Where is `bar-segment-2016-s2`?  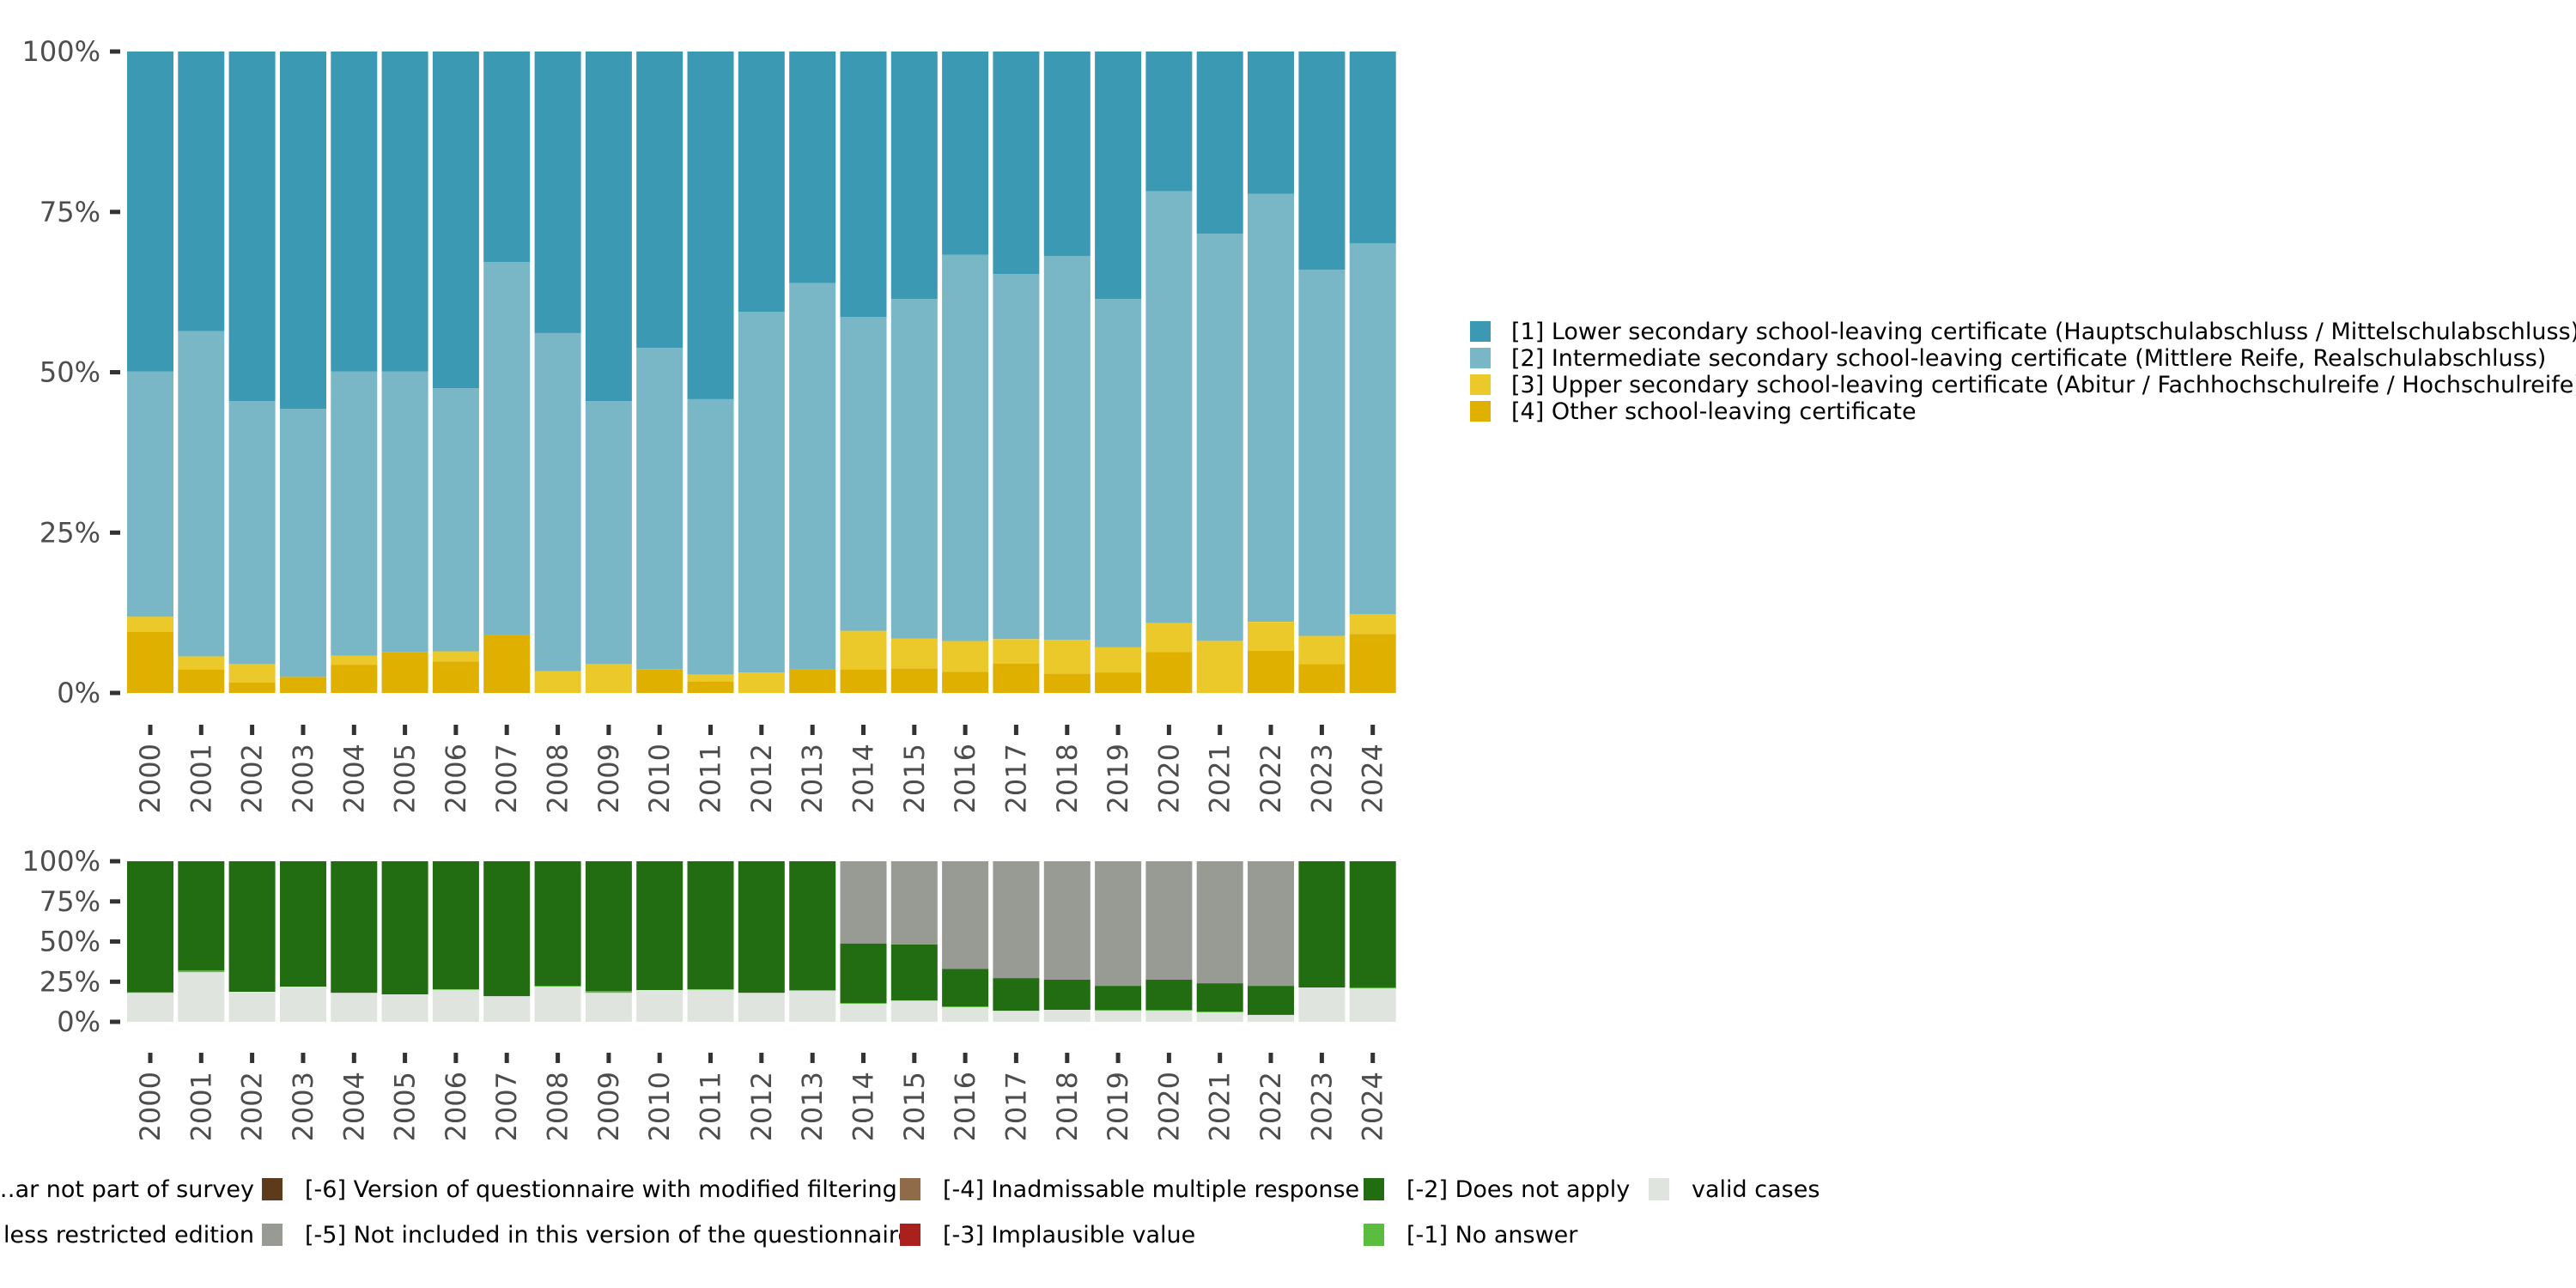
bar-segment-2016-s2 is located at coordinates (965, 988).